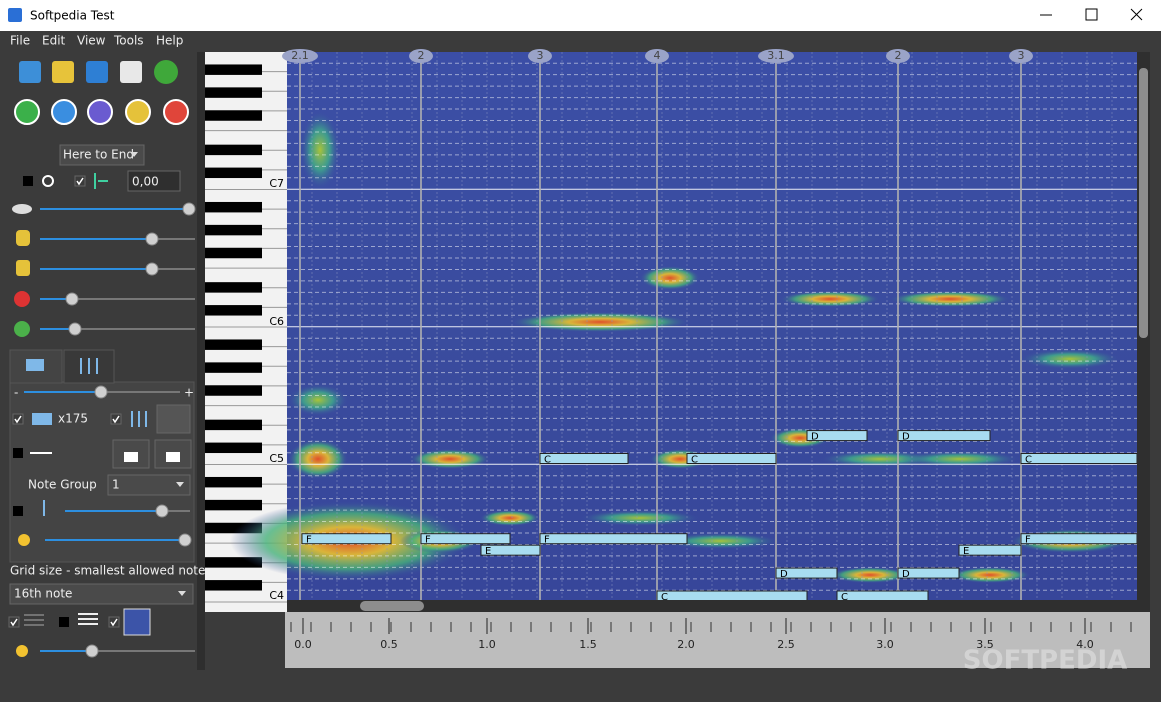  Describe the element at coordinates (276, 183) in the screenshot. I see `octave-label: C7` at that location.